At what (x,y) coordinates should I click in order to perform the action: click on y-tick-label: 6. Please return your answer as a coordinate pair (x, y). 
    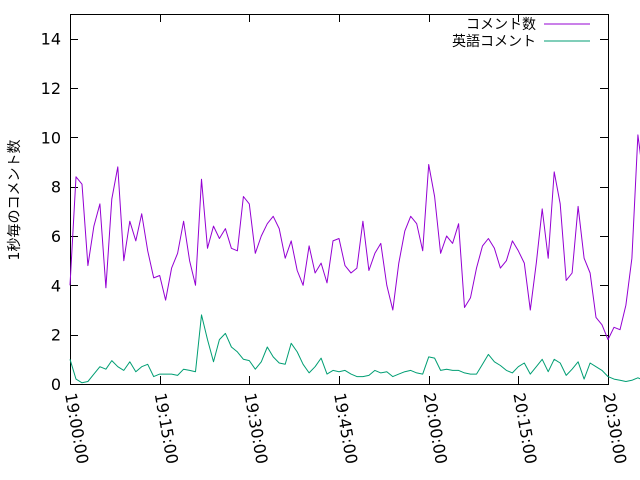
    Looking at the image, I should click on (56, 236).